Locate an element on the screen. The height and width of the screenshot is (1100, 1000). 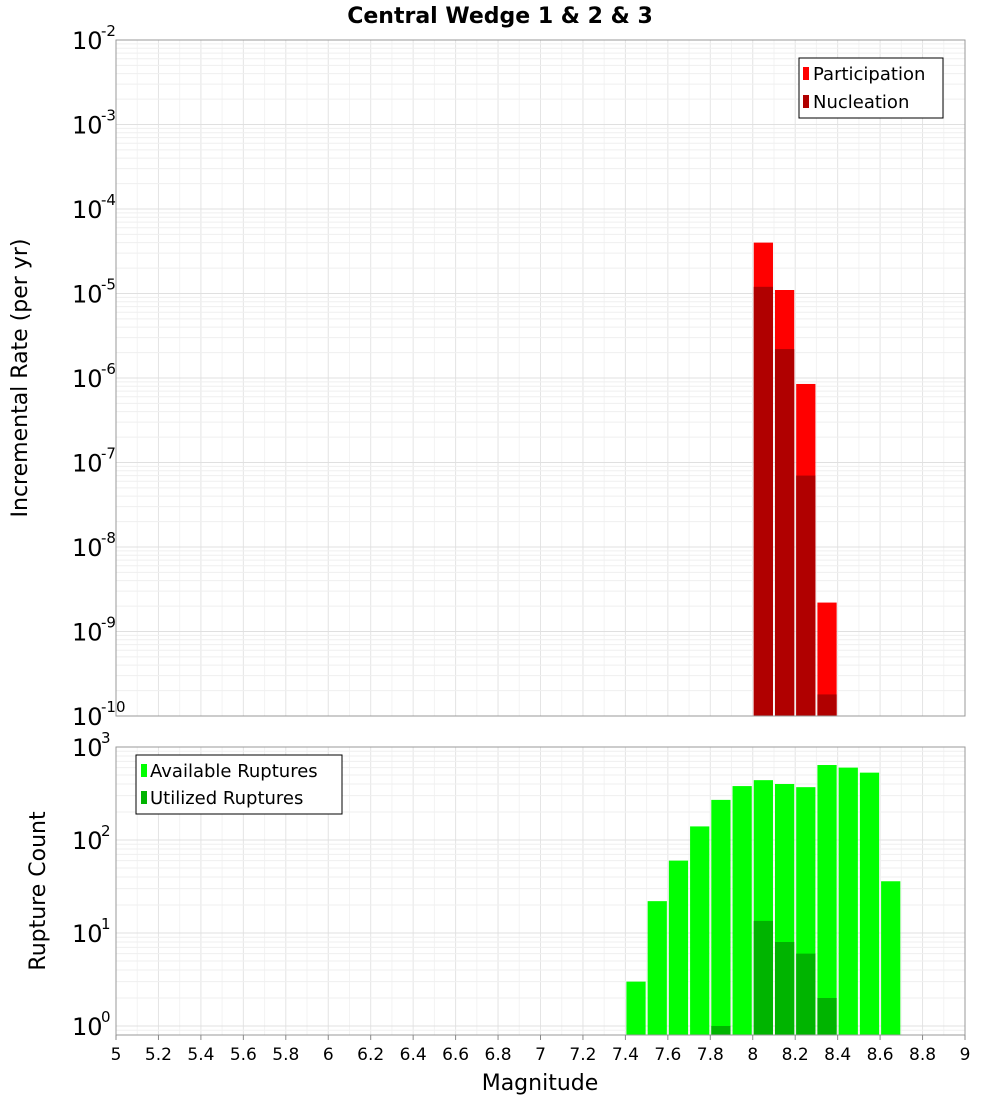
x-tick-label-19: 8.8 is located at coordinates (922, 1055).